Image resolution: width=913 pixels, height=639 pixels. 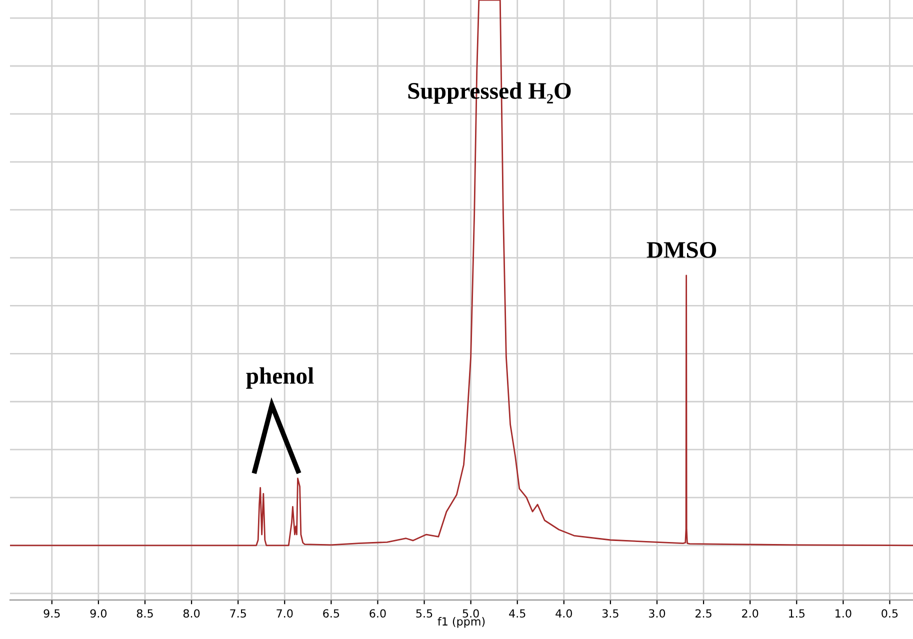 I want to click on x-tick-label: 0.5, so click(x=890, y=613).